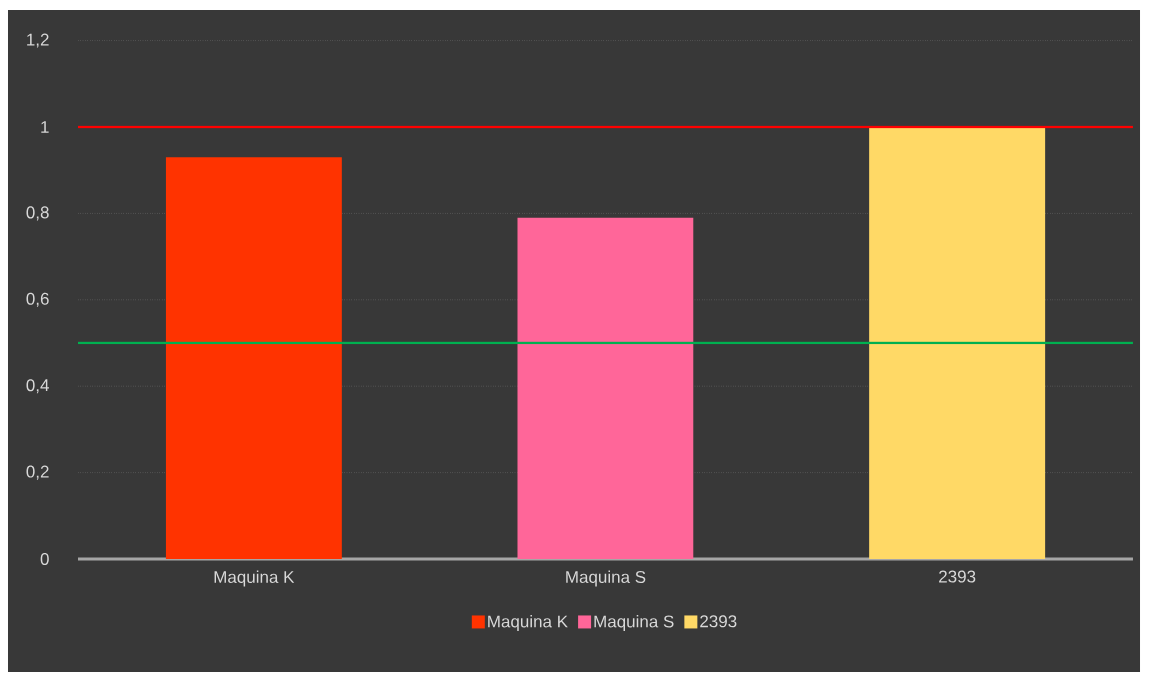 The width and height of the screenshot is (1150, 677). What do you see at coordinates (634, 623) in the screenshot?
I see `legend-label: Maquina S` at bounding box center [634, 623].